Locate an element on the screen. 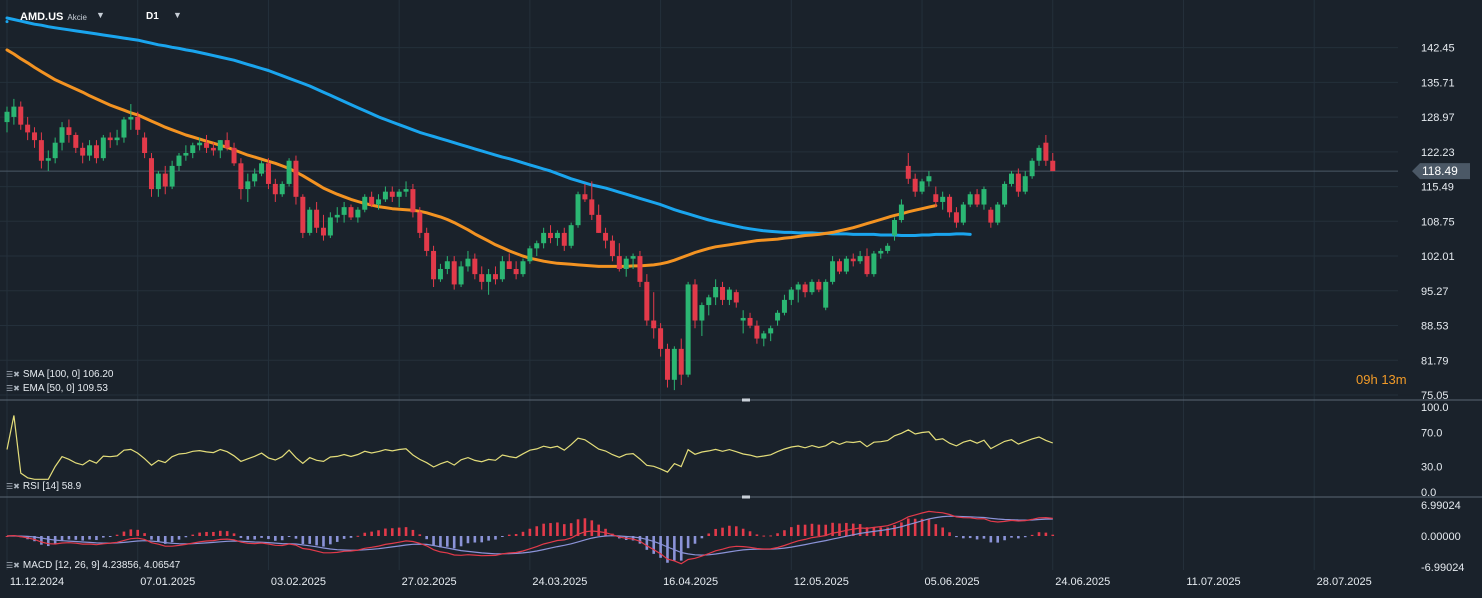 This screenshot has width=1482, height=598. countdown-m-unit: m is located at coordinates (1401, 379).